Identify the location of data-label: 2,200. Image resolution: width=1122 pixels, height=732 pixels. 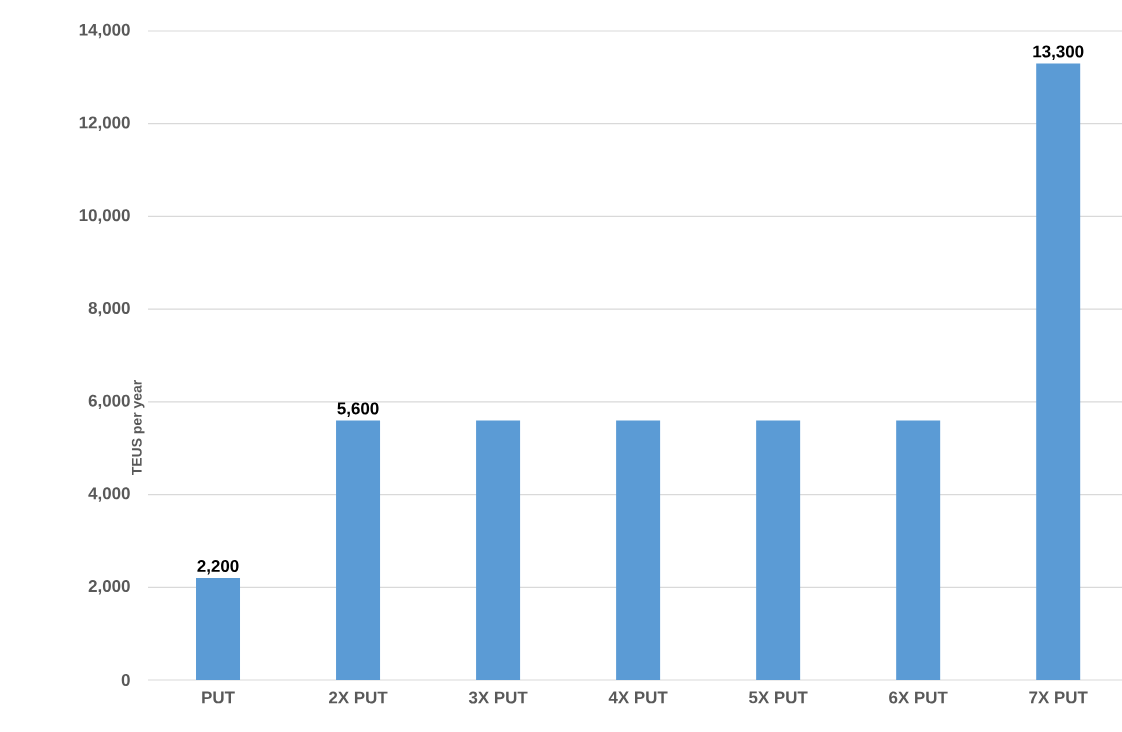
(218, 567).